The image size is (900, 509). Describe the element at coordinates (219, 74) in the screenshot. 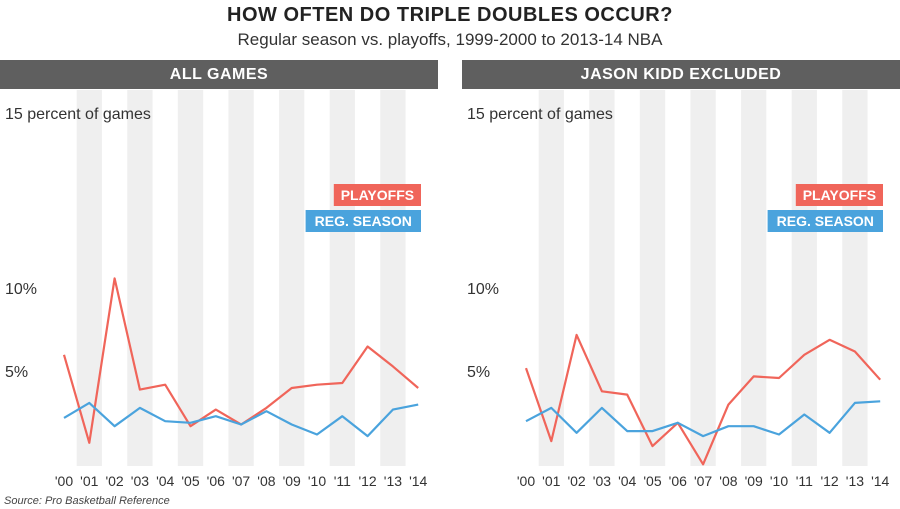

I see `panel-header-all-games: ALL GAMES` at that location.